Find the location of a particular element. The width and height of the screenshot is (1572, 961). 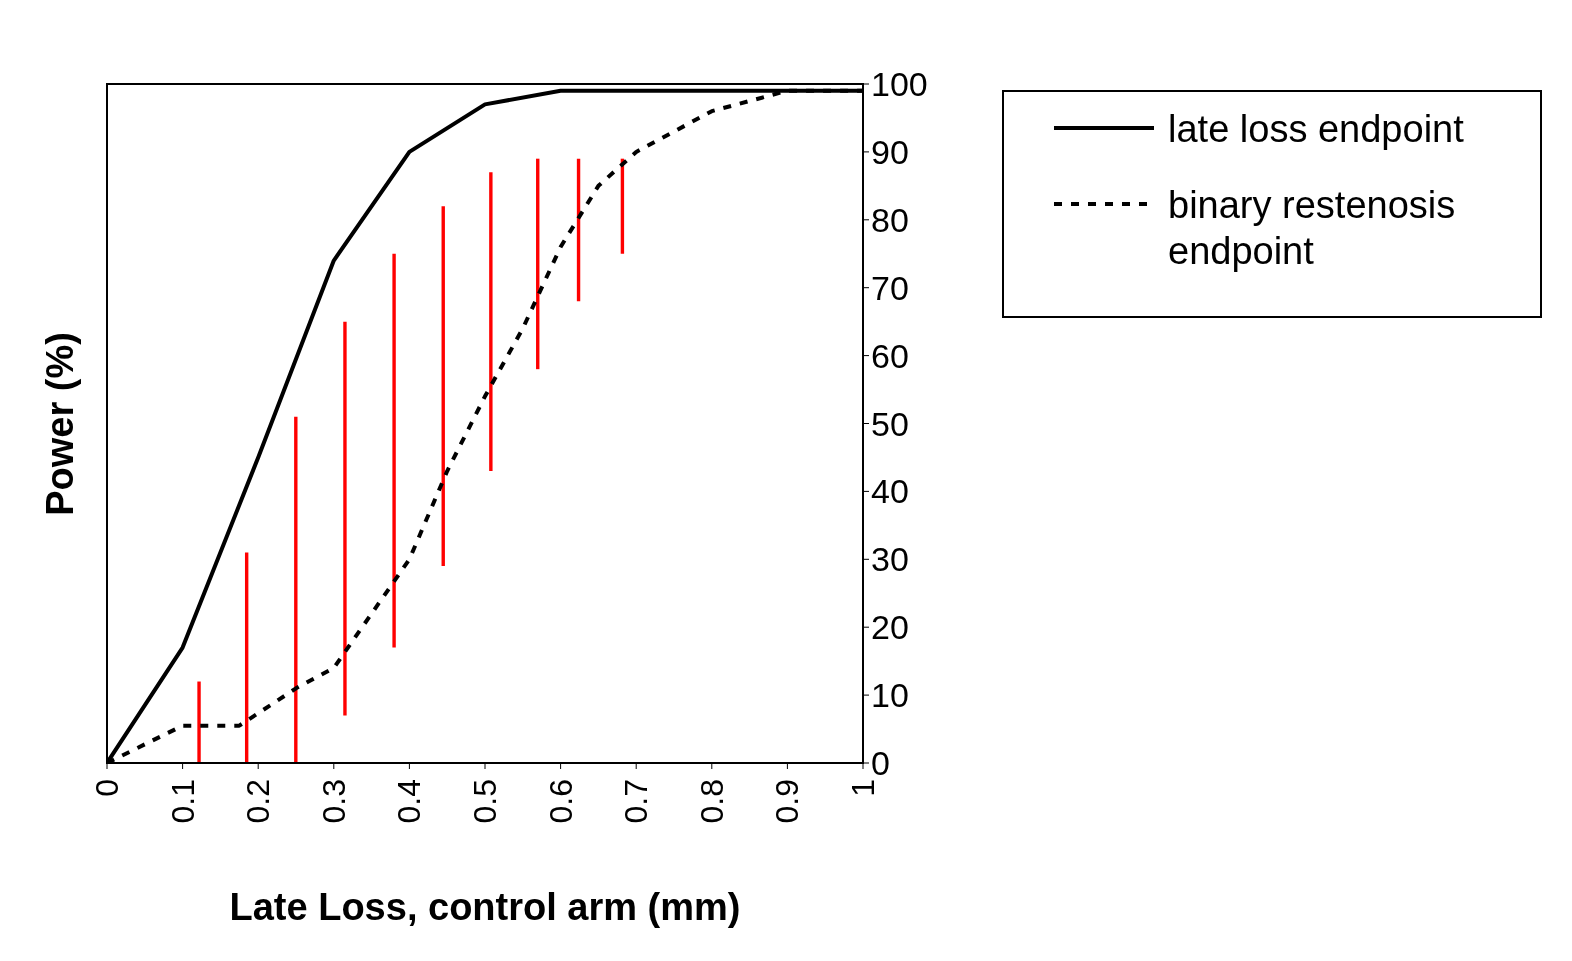

x-tick-label: 0.1 is located at coordinates (182, 801).